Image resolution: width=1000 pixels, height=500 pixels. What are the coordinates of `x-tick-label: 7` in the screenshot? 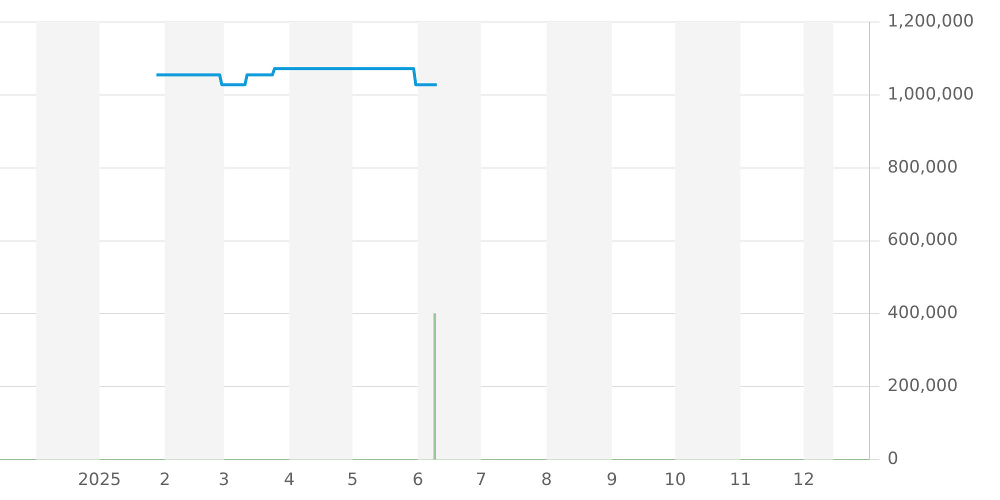 It's located at (481, 480).